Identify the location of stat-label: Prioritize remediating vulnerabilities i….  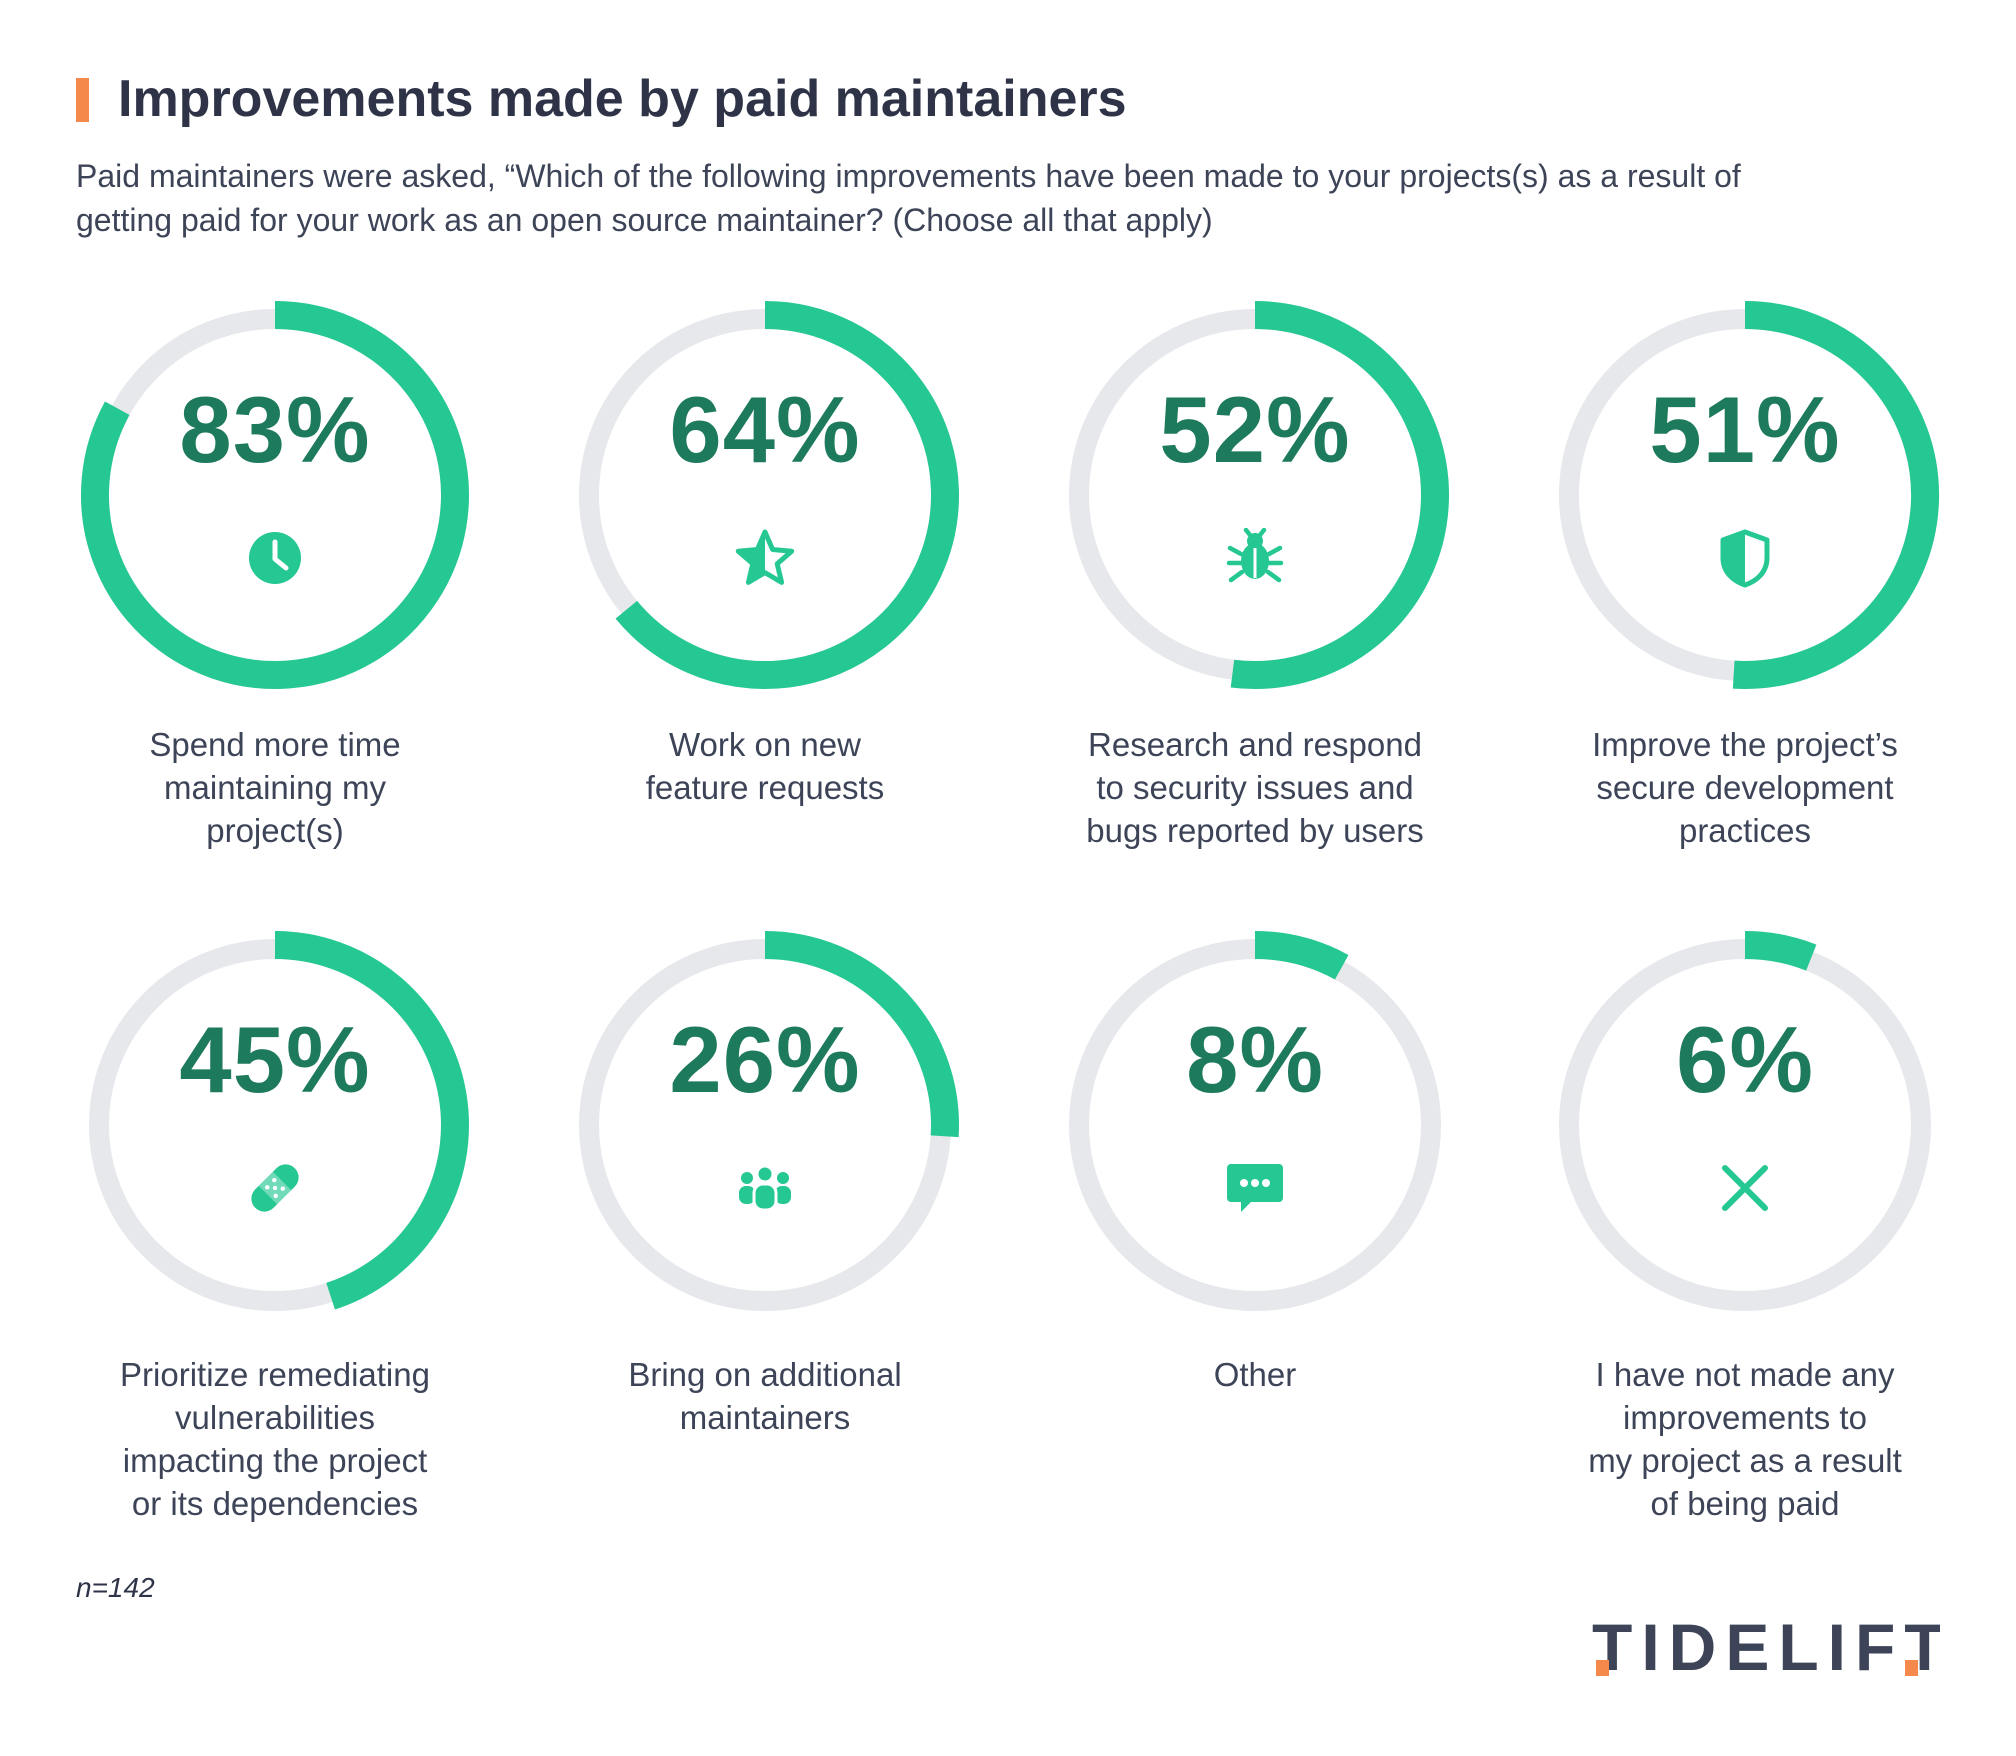
(275, 1439).